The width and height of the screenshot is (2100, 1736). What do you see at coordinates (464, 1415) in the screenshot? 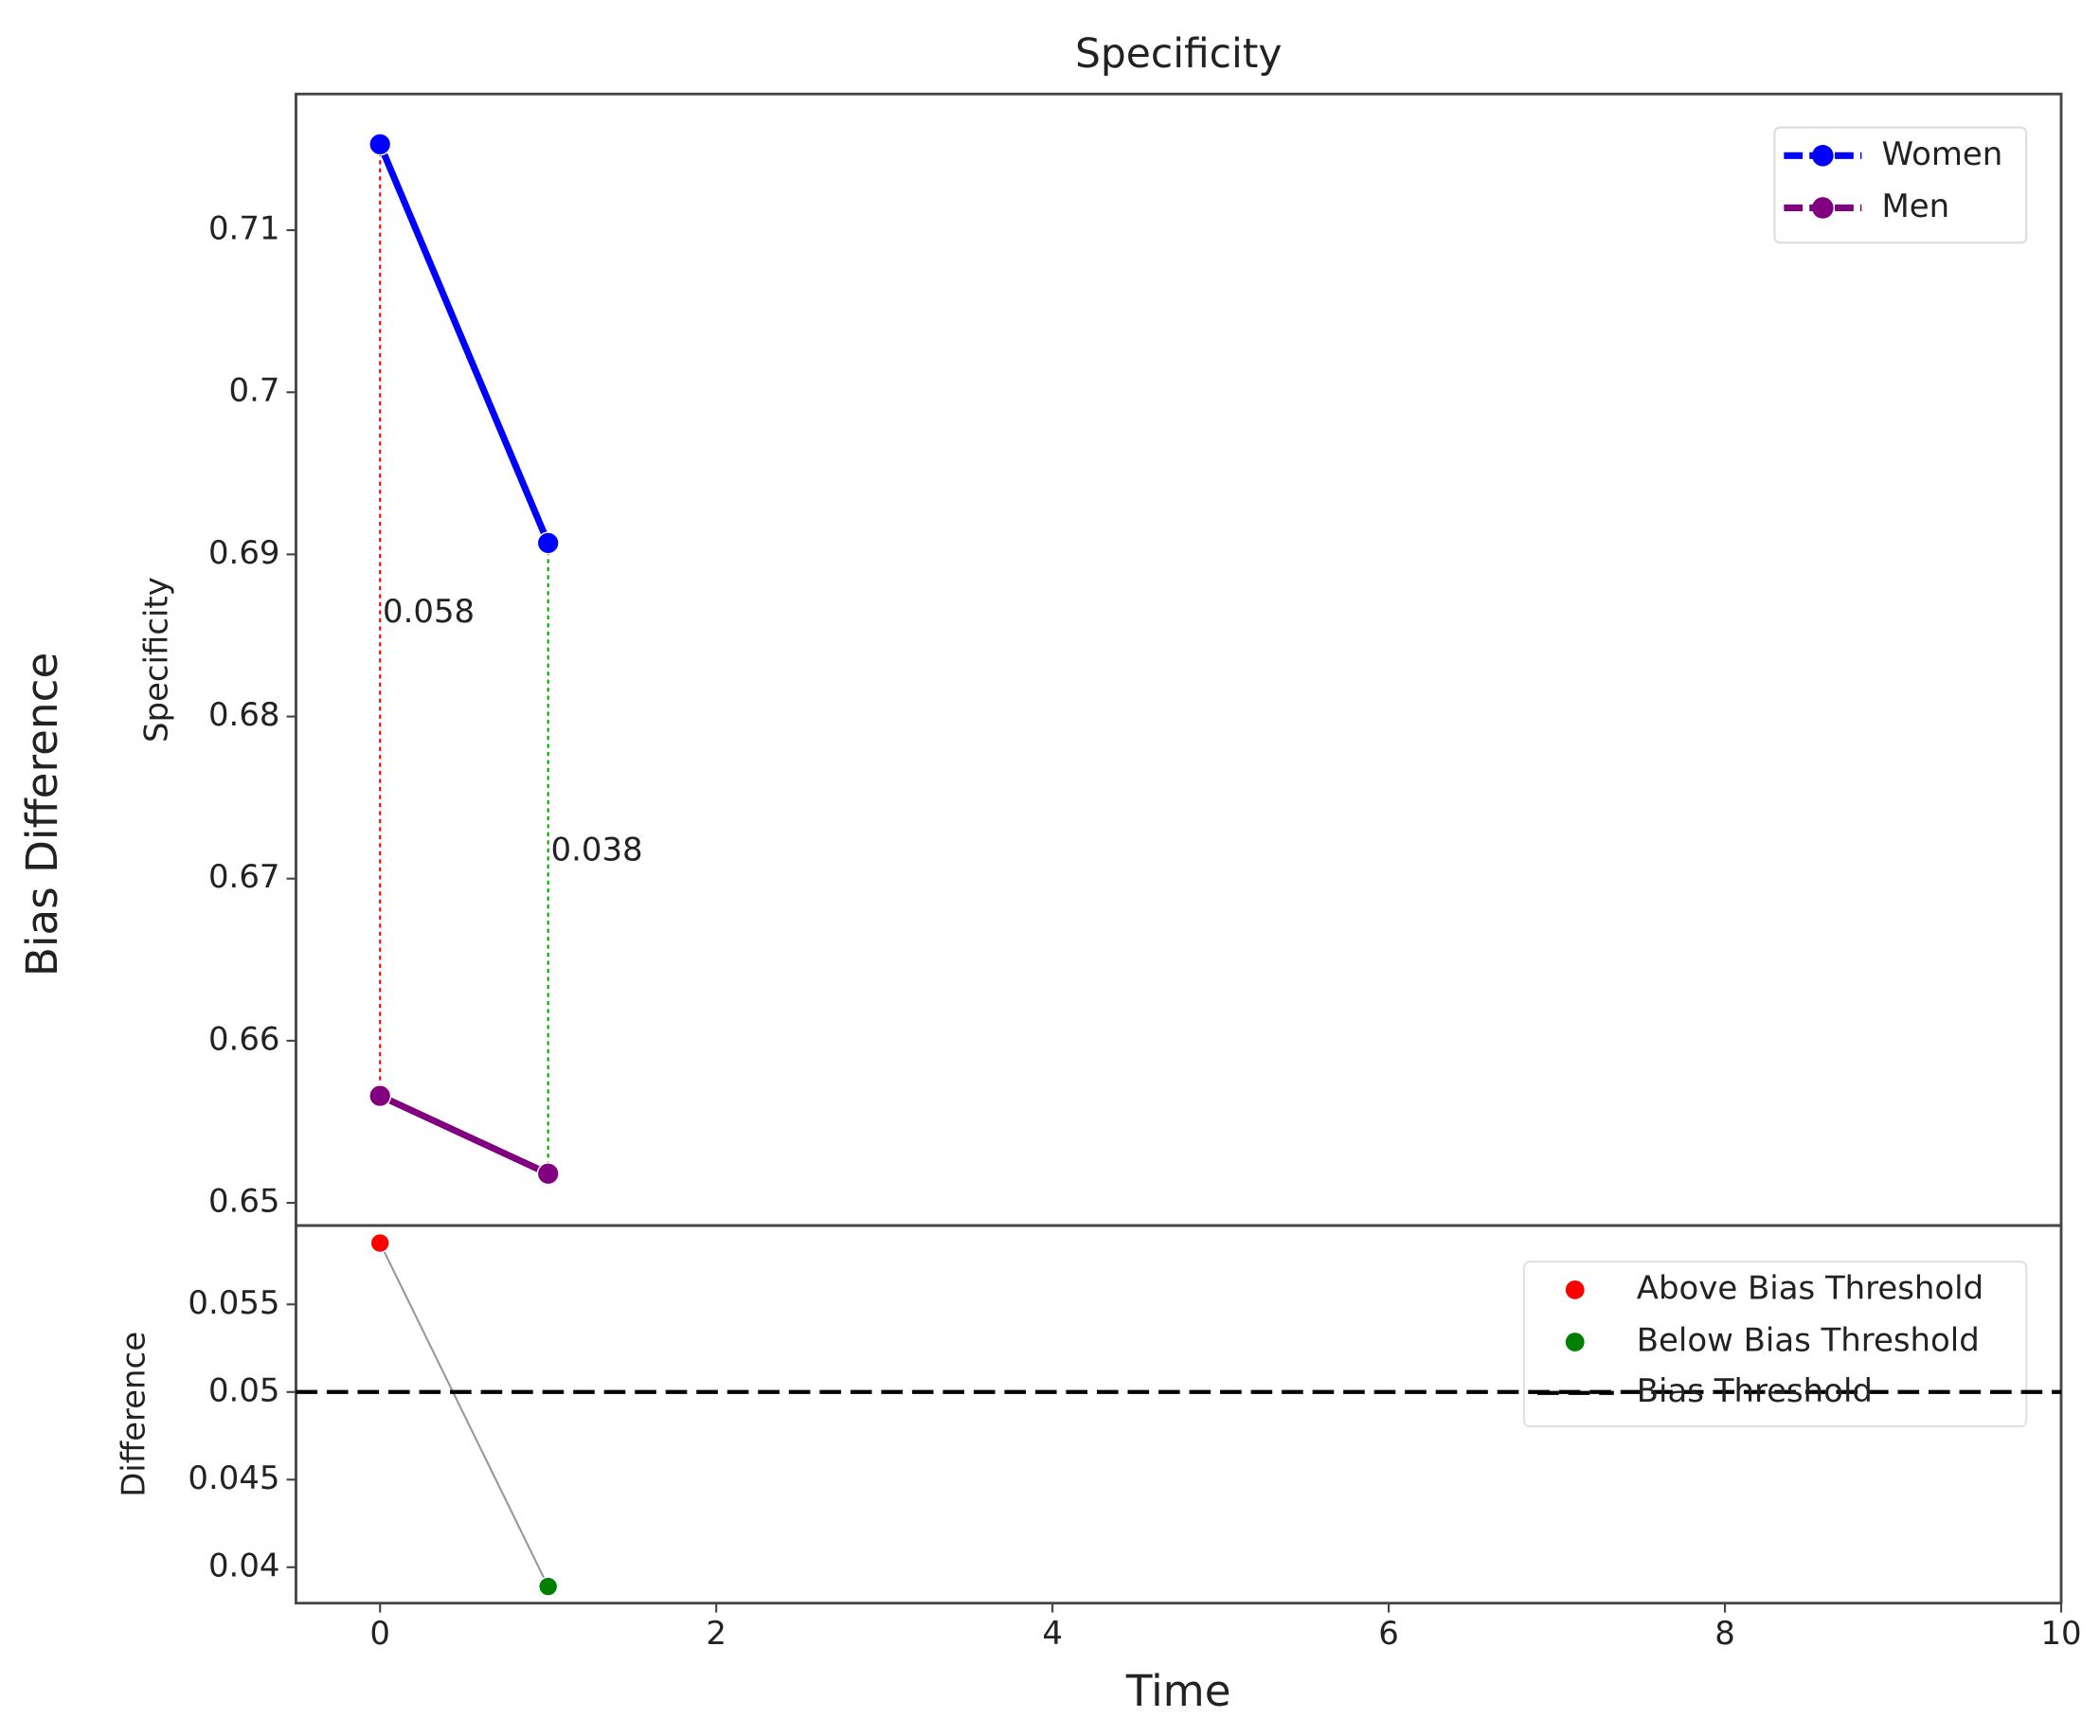
I see `connector-line` at bounding box center [464, 1415].